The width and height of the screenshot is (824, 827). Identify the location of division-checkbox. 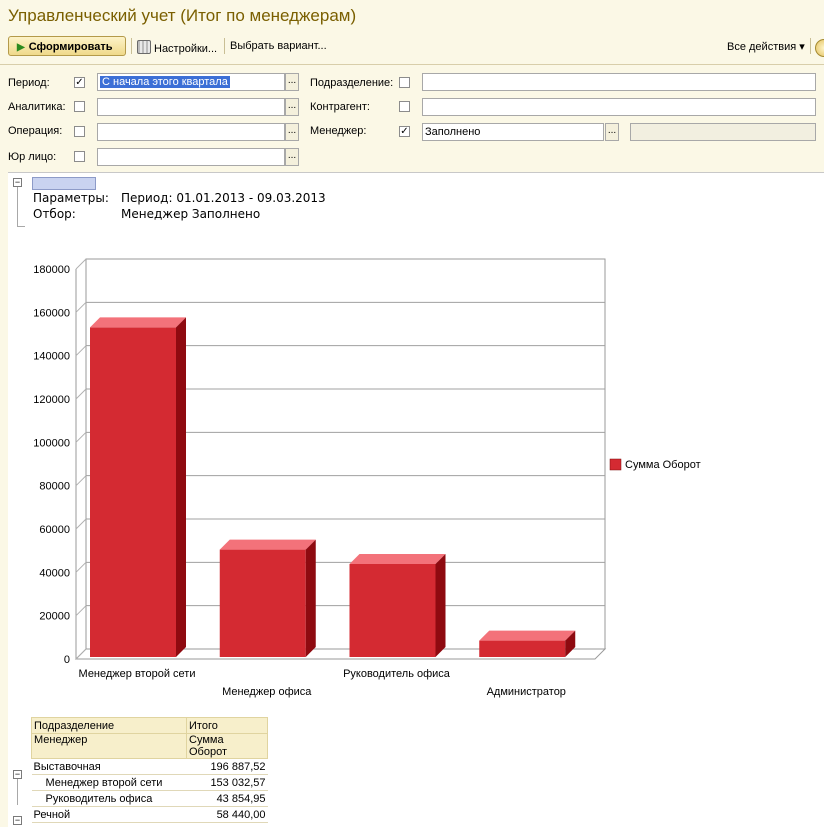
(404, 82).